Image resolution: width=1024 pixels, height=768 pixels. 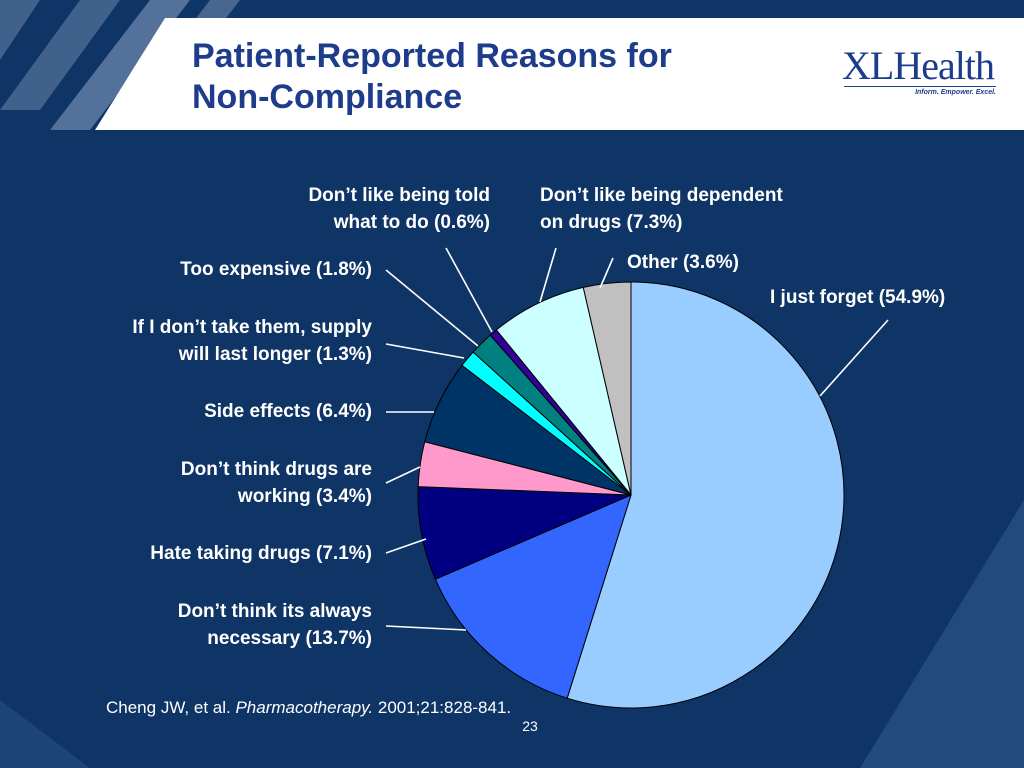 I want to click on title-line-2: Non-Compliance, so click(x=327, y=97).